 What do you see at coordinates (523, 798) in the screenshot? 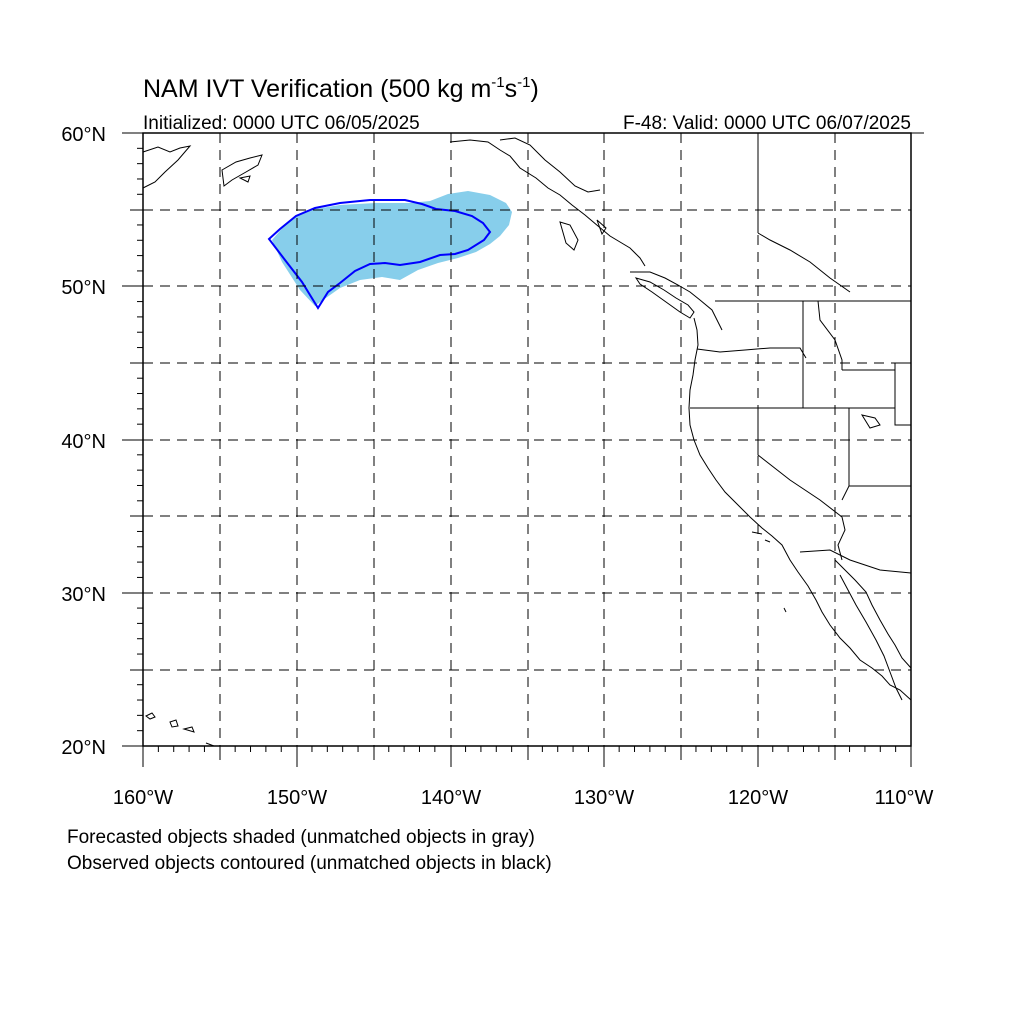
I see `longitude-labels: 160°W 150°W 140°W 130°W 120°W 110°W` at bounding box center [523, 798].